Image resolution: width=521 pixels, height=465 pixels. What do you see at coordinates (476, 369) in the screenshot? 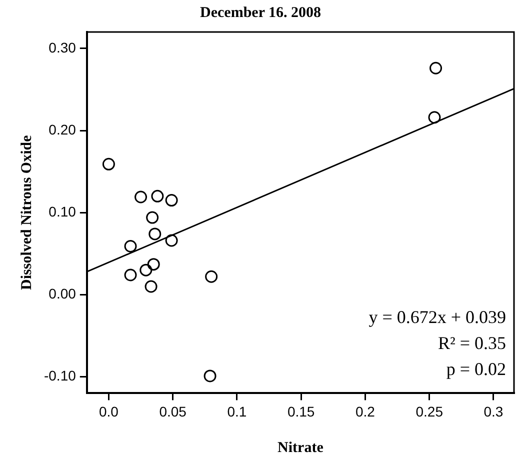
I see `annotation: p = 0.02` at bounding box center [476, 369].